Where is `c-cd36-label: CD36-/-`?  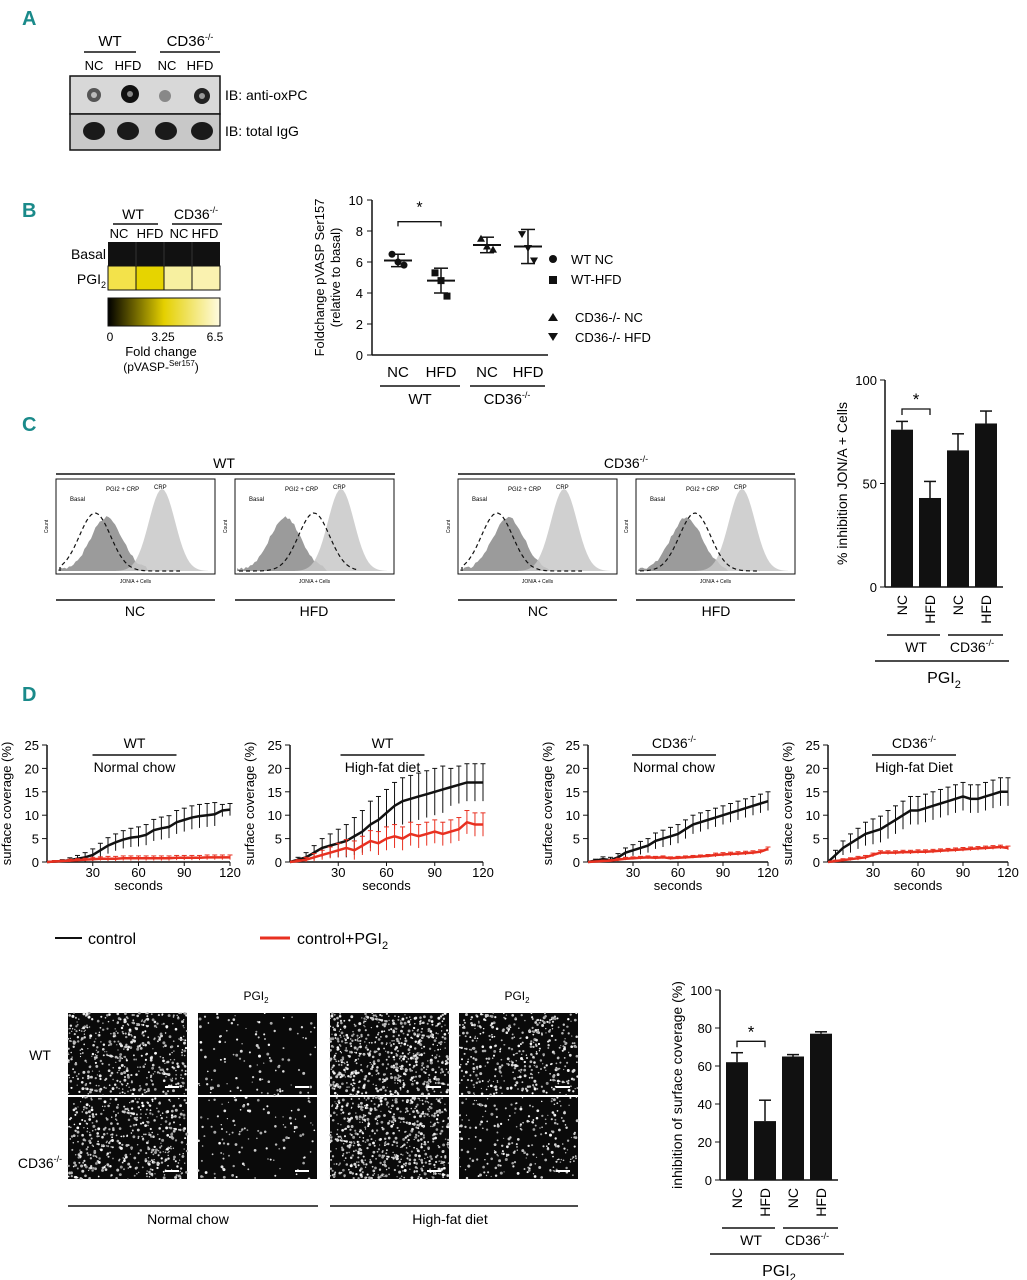 c-cd36-label: CD36-/- is located at coordinates (626, 462).